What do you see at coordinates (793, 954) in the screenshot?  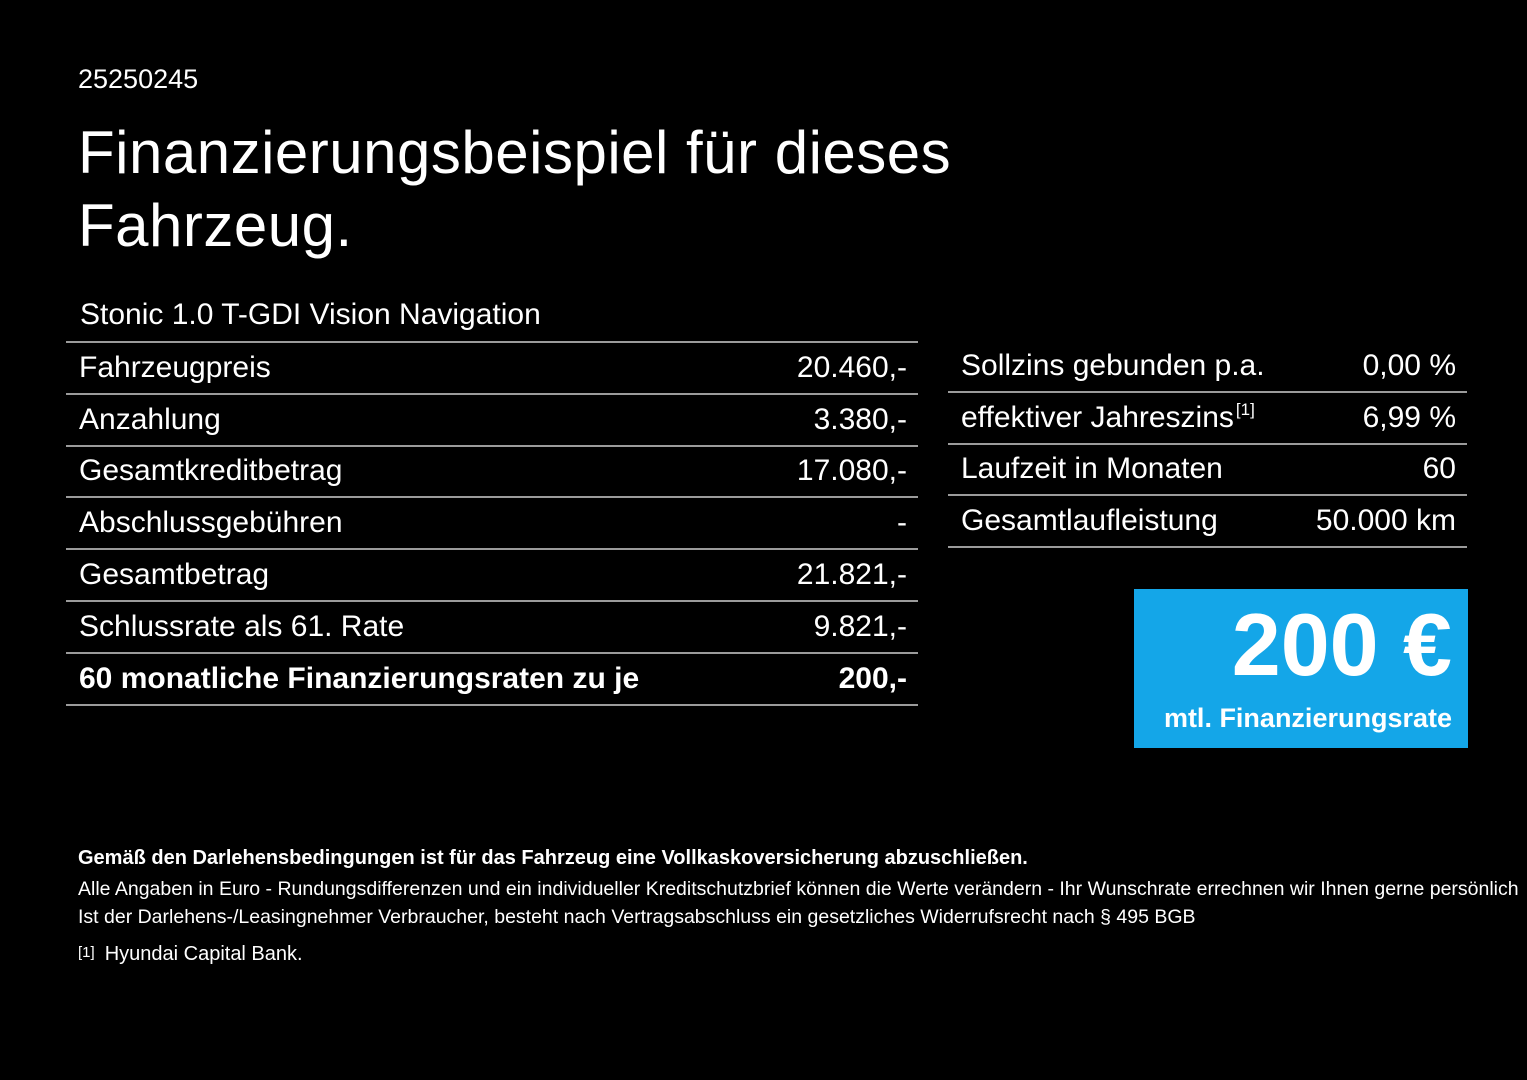 I see `footer-footnote: [1] Hyundai Capital Bank.` at bounding box center [793, 954].